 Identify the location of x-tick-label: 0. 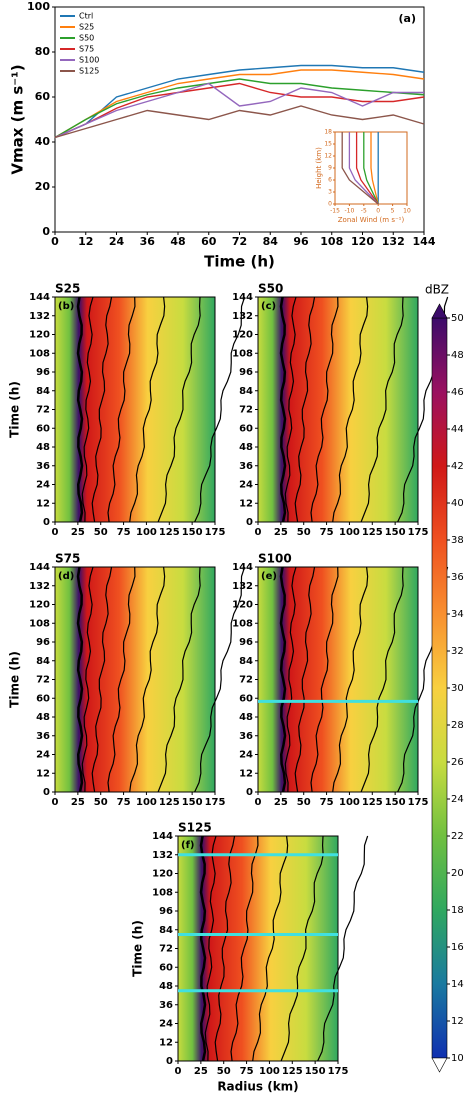
(258, 532).